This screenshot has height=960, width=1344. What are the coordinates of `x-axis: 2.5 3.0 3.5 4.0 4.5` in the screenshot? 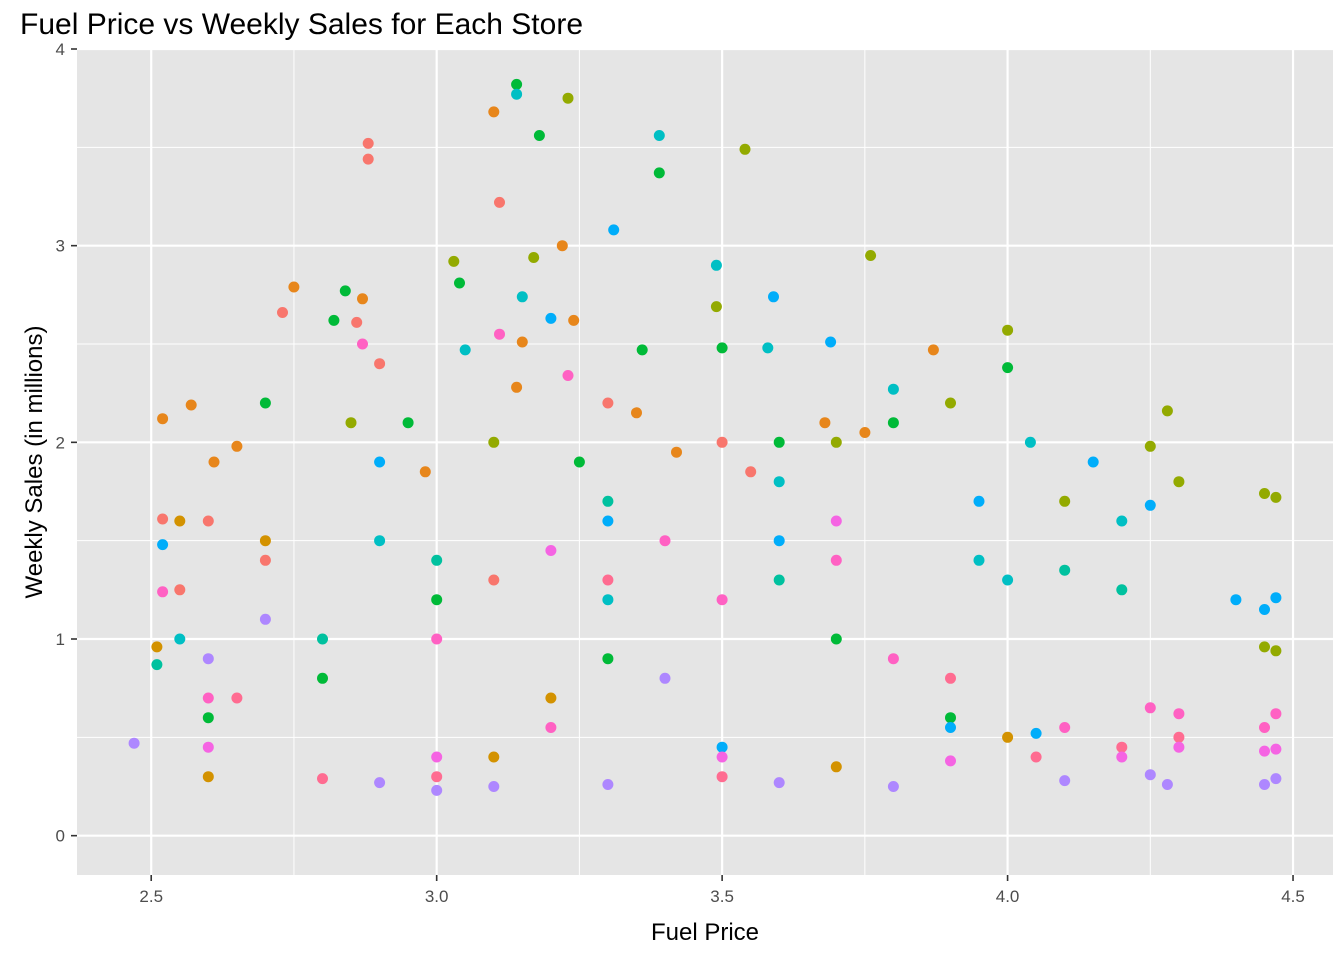 It's located at (722, 890).